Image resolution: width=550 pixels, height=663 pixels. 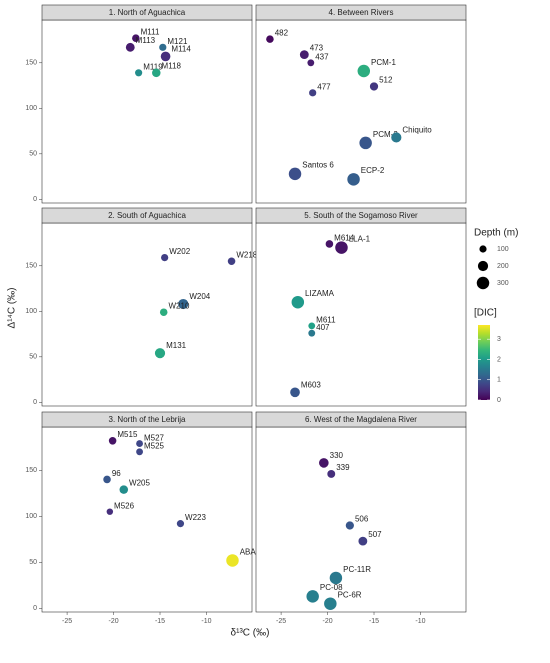 What do you see at coordinates (139, 482) in the screenshot?
I see `point-label: W205` at bounding box center [139, 482].